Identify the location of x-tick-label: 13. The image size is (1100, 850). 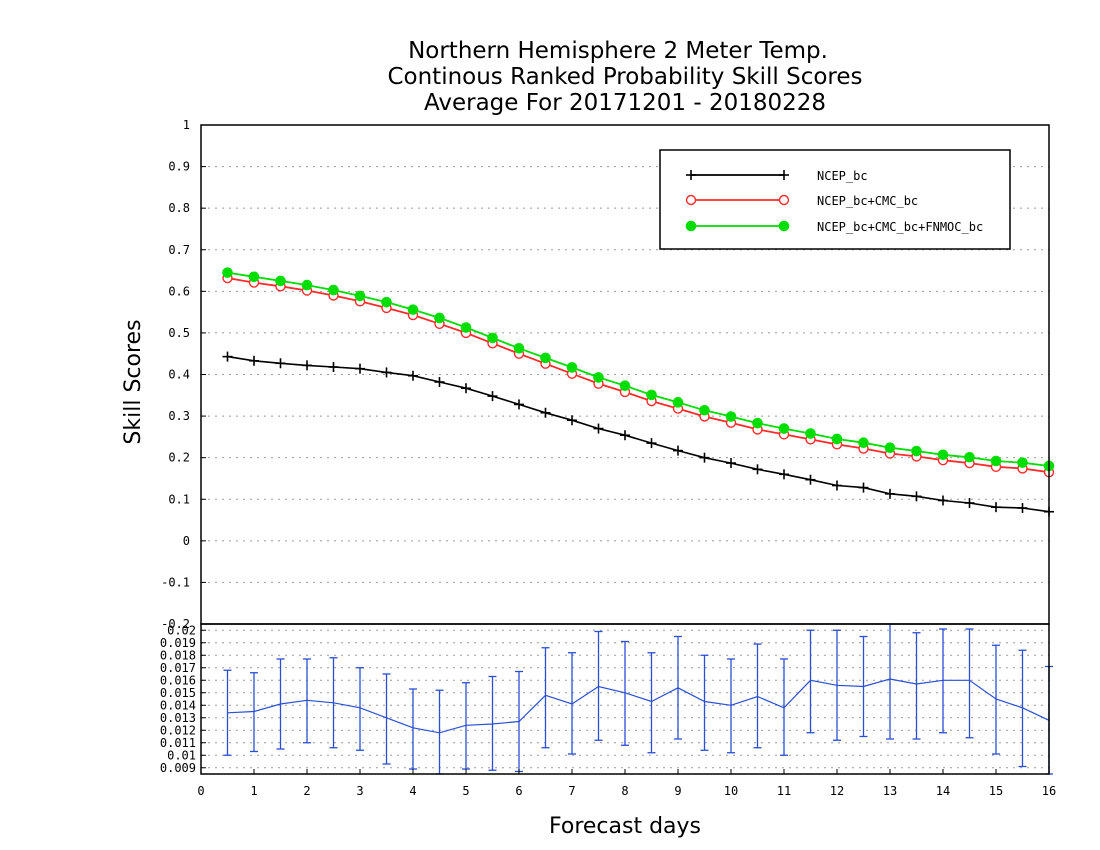
(890, 791).